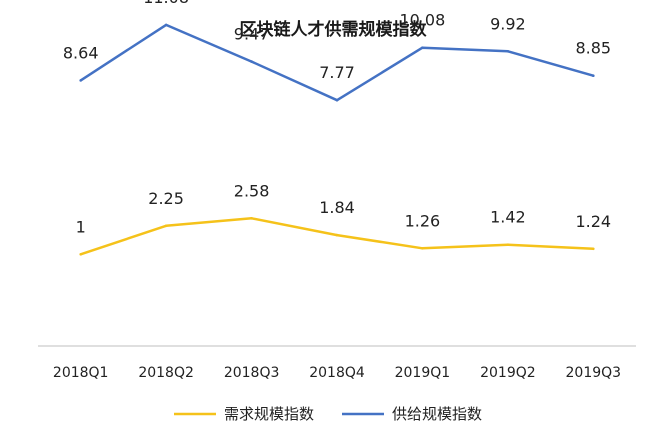 This screenshot has height=438, width=667. Describe the element at coordinates (337, 207) in the screenshot. I see `demand-data-label-2018q4: 1.84` at that location.